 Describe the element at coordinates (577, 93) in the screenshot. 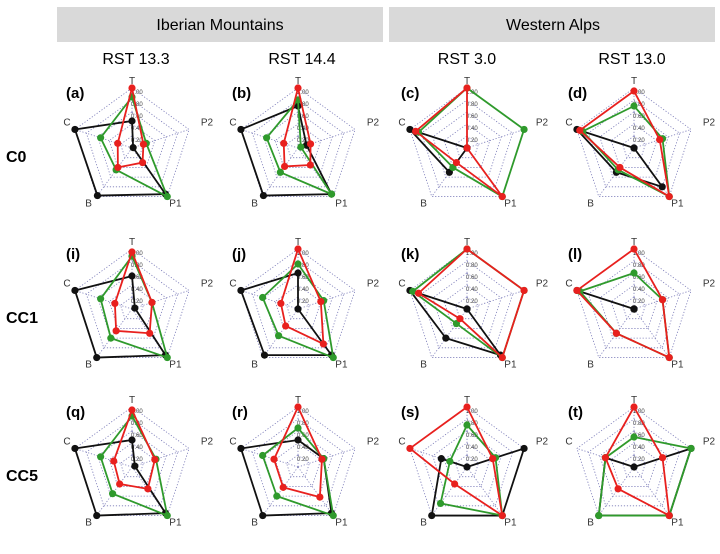

I see `panel-label: (d)` at that location.